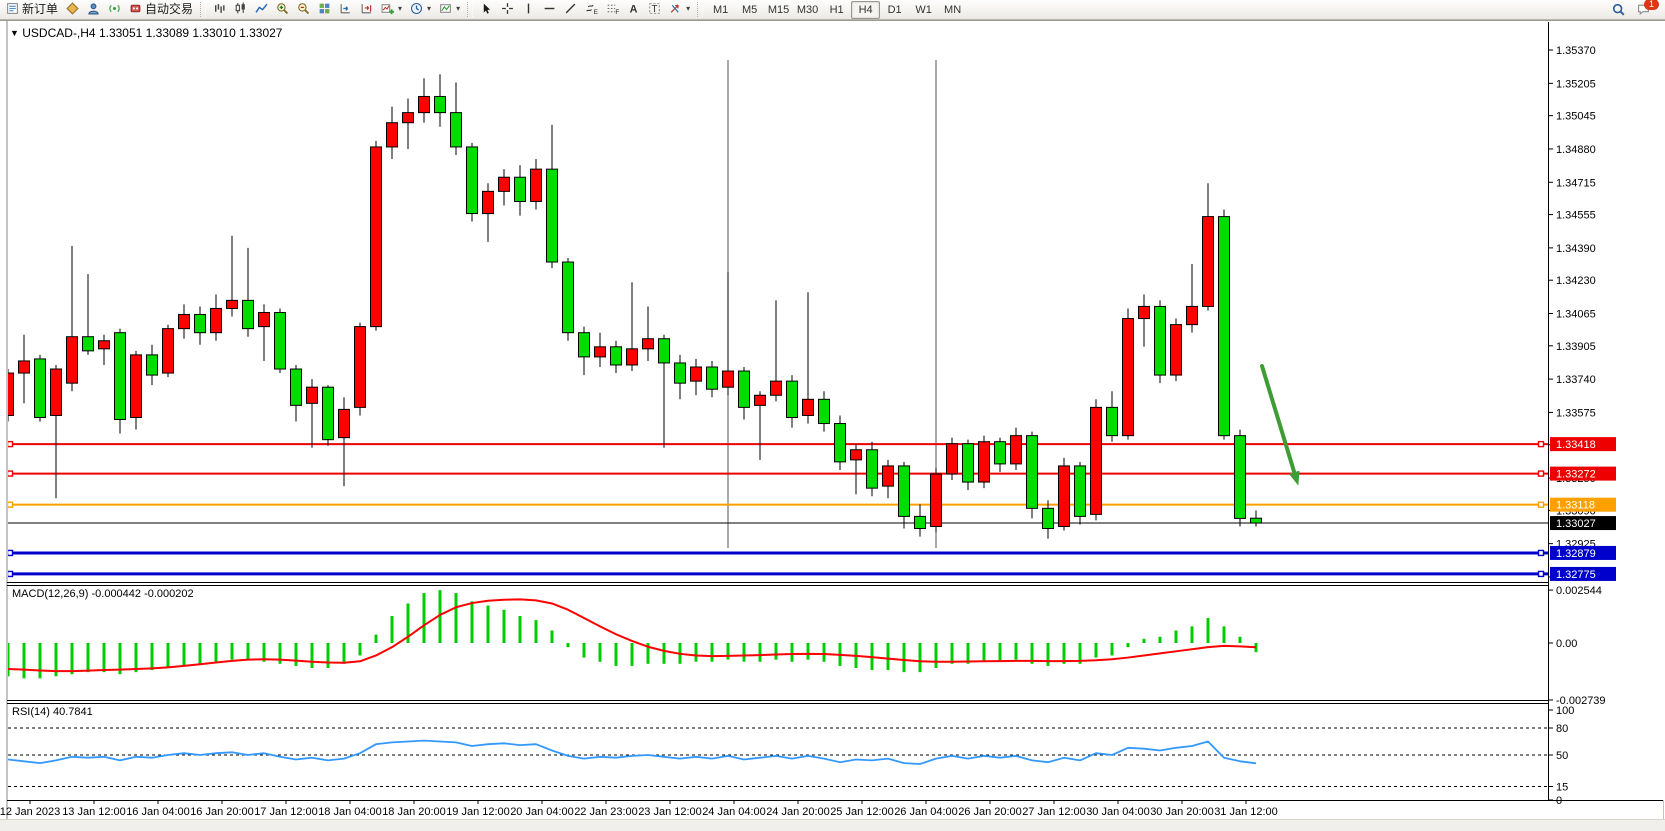 Image resolution: width=1665 pixels, height=831 pixels. I want to click on signals-button, so click(114, 9).